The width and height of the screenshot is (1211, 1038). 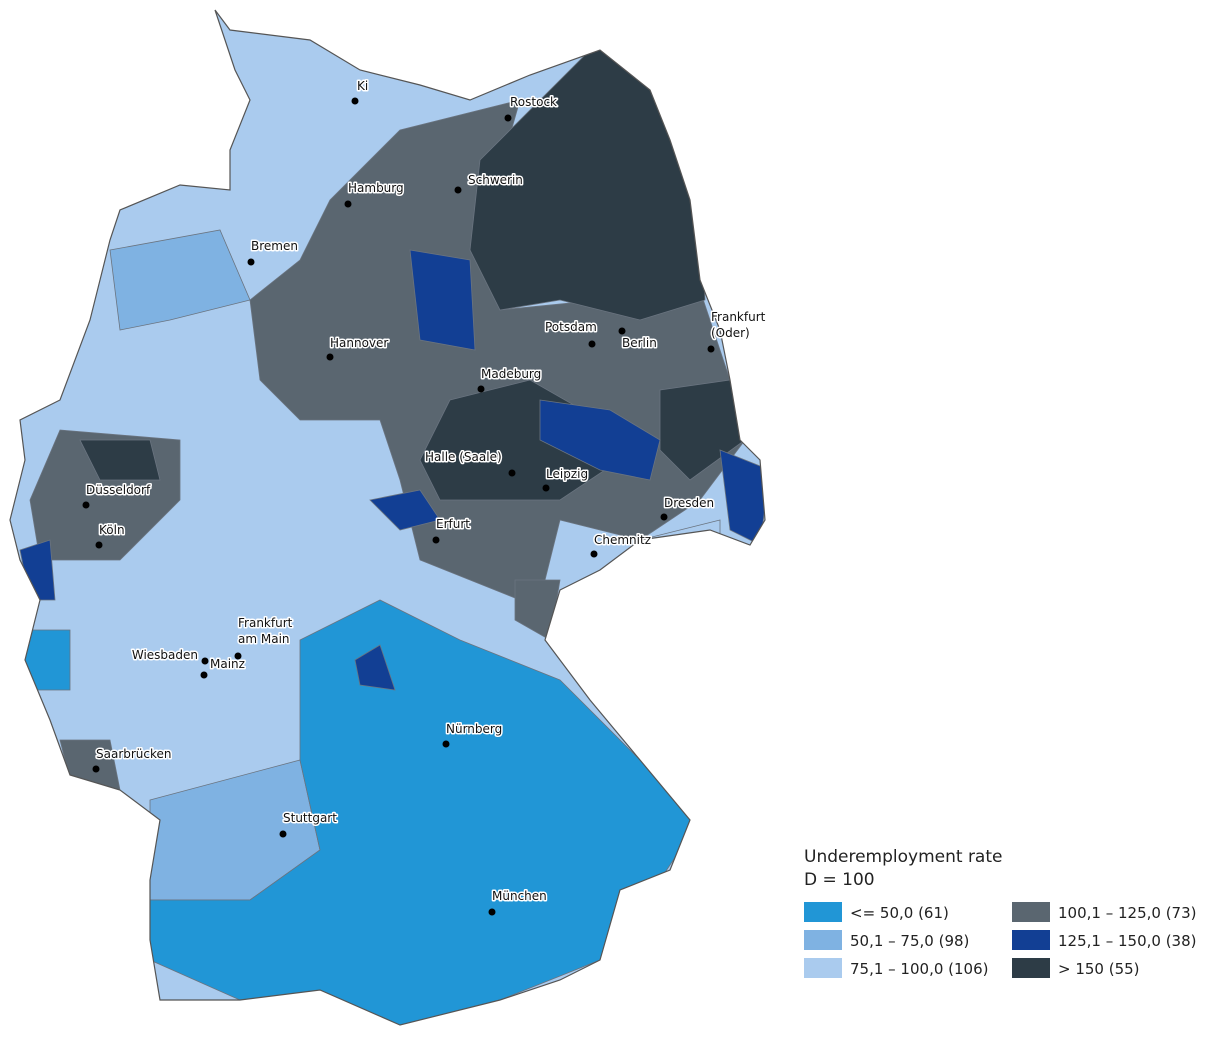 What do you see at coordinates (622, 540) in the screenshot?
I see `city-label: Chemnitz` at bounding box center [622, 540].